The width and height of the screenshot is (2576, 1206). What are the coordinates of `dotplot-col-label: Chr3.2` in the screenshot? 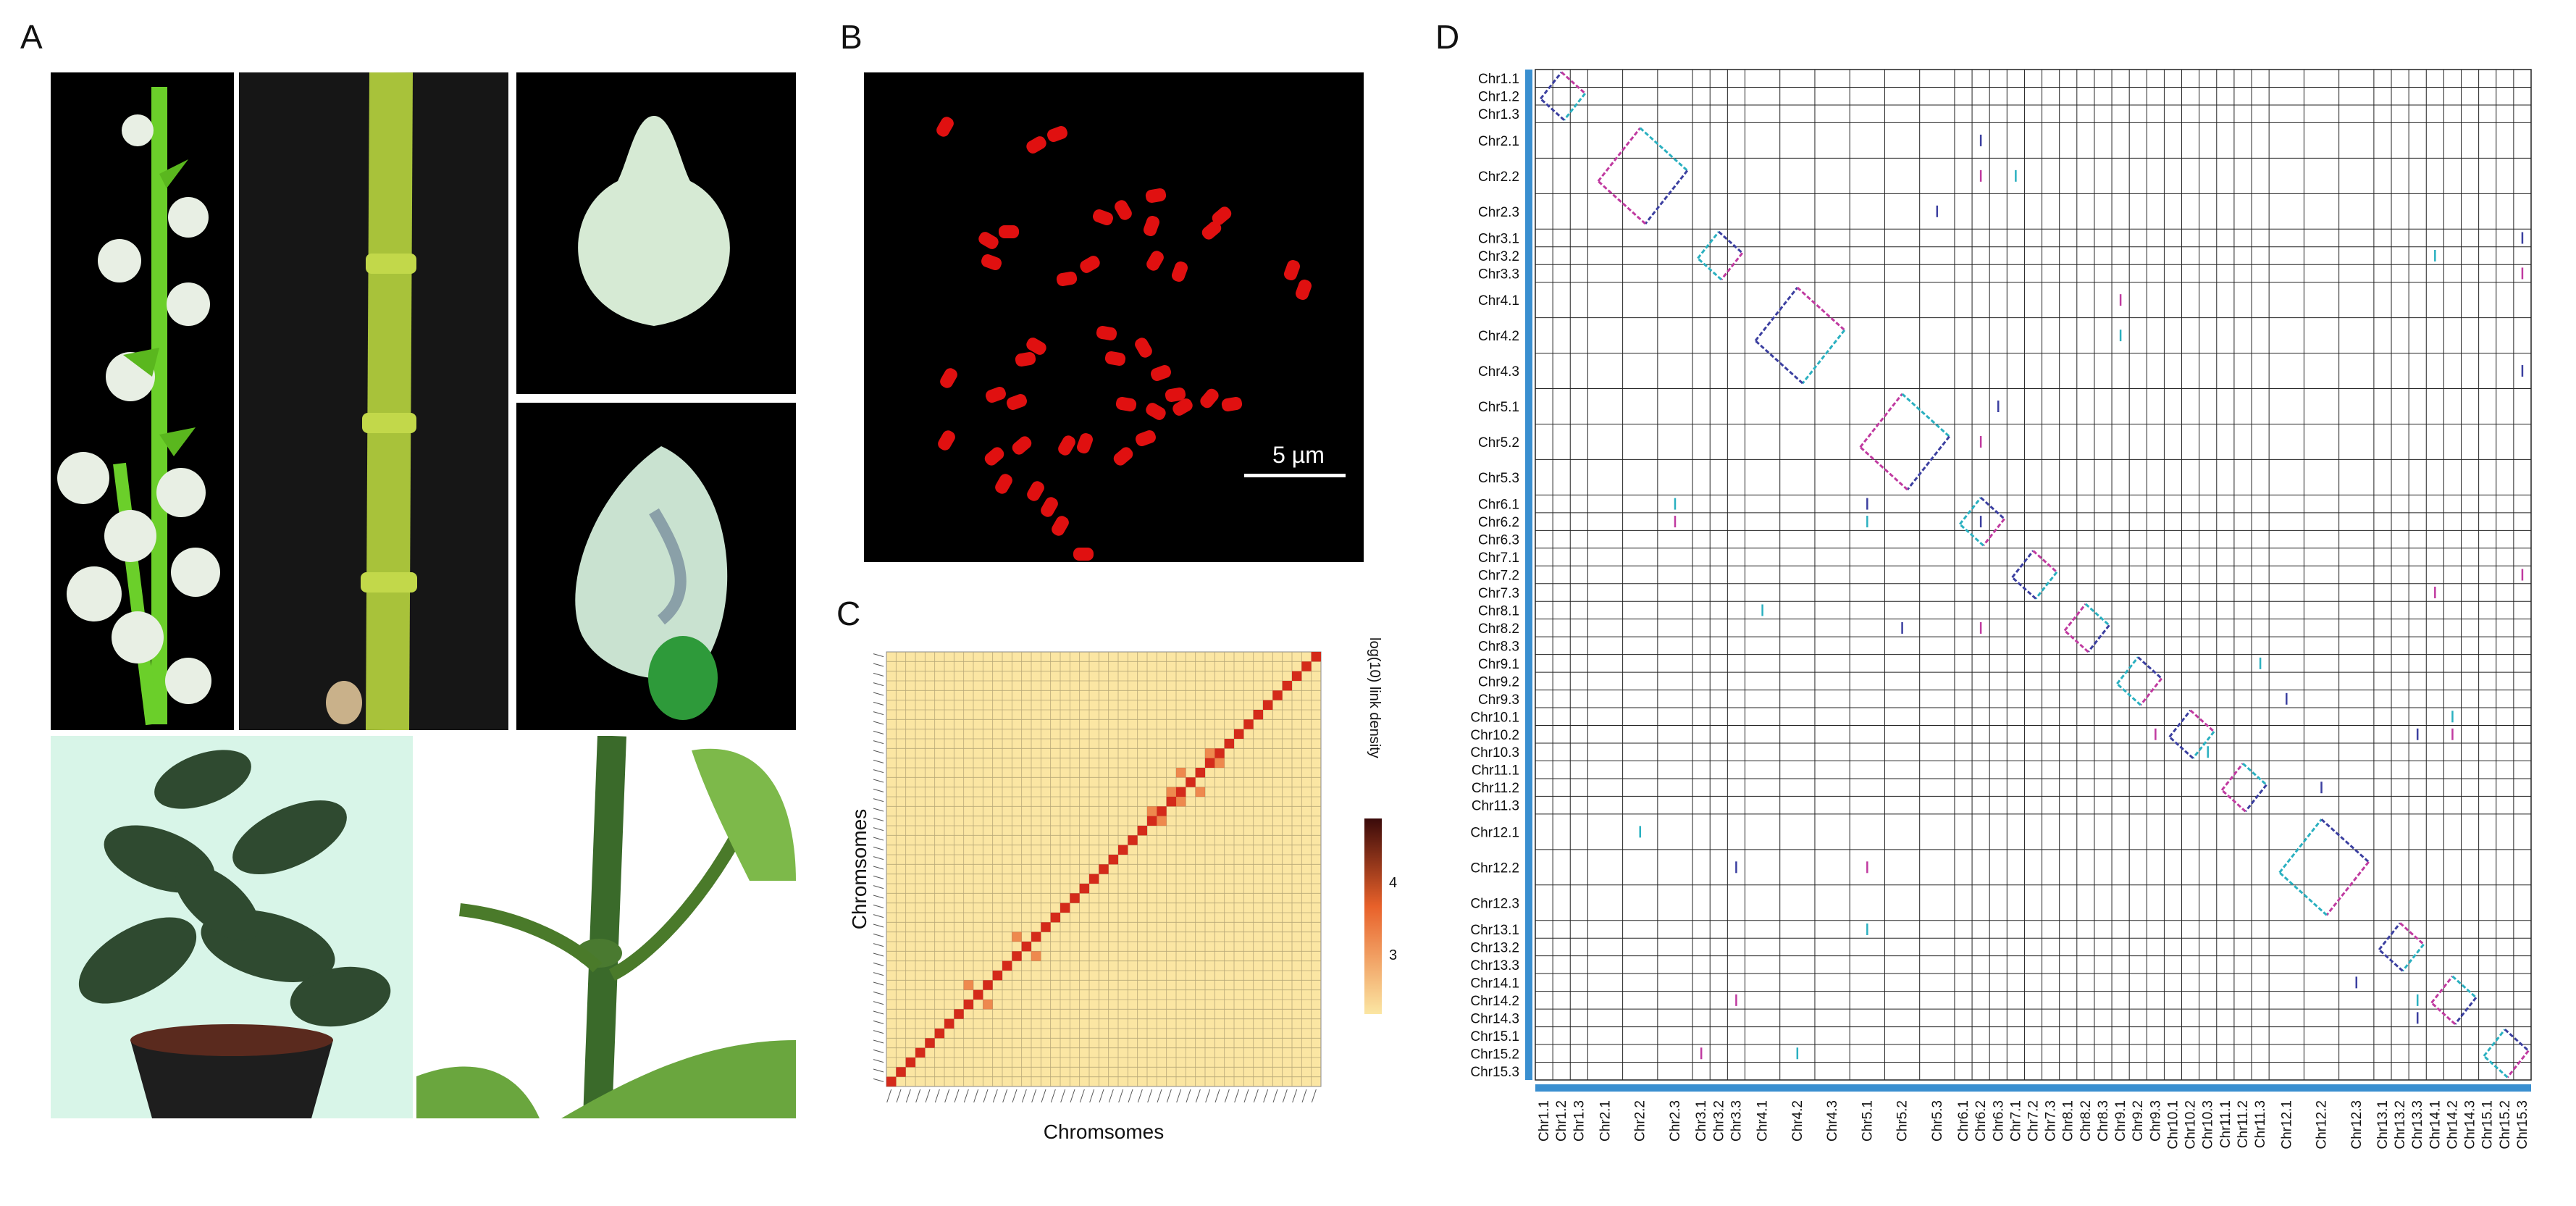 It's located at (1719, 1121).